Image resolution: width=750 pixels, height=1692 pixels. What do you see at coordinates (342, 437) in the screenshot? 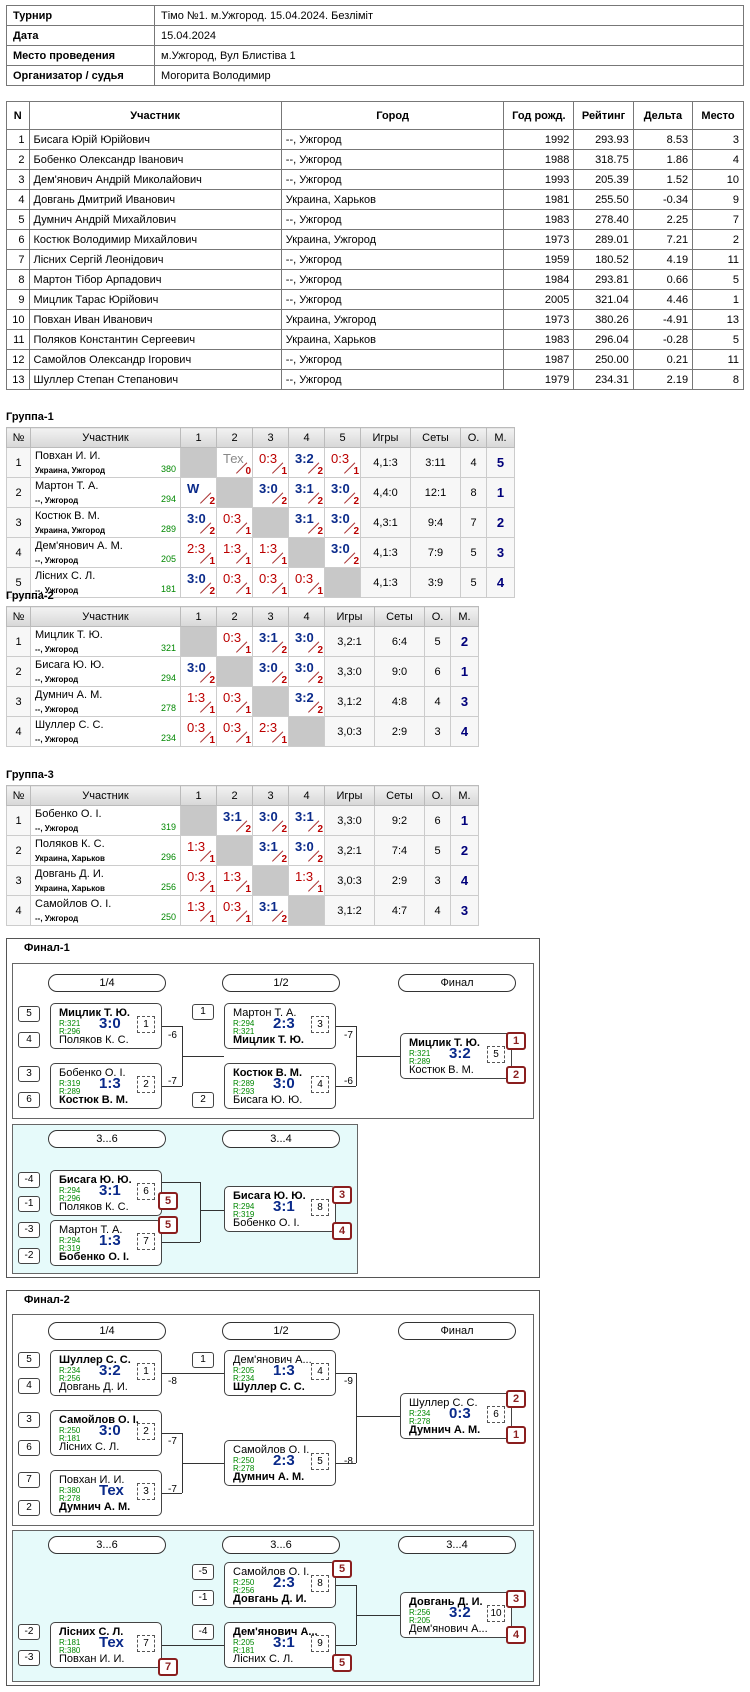
I see `group-header: 5` at bounding box center [342, 437].